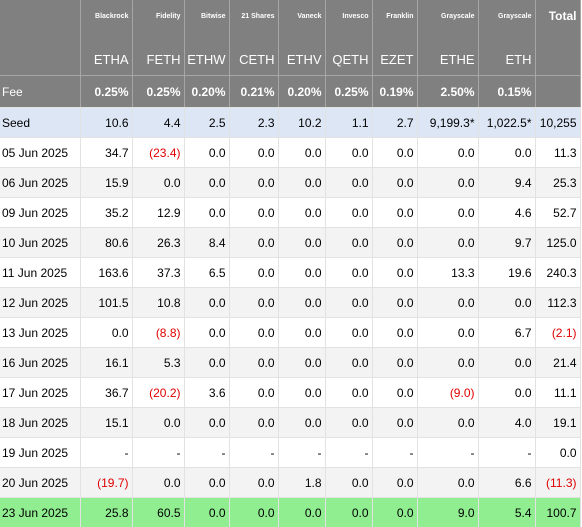 This screenshot has width=582, height=527. What do you see at coordinates (106, 60) in the screenshot?
I see `ticker-header-etha: ETHA` at bounding box center [106, 60].